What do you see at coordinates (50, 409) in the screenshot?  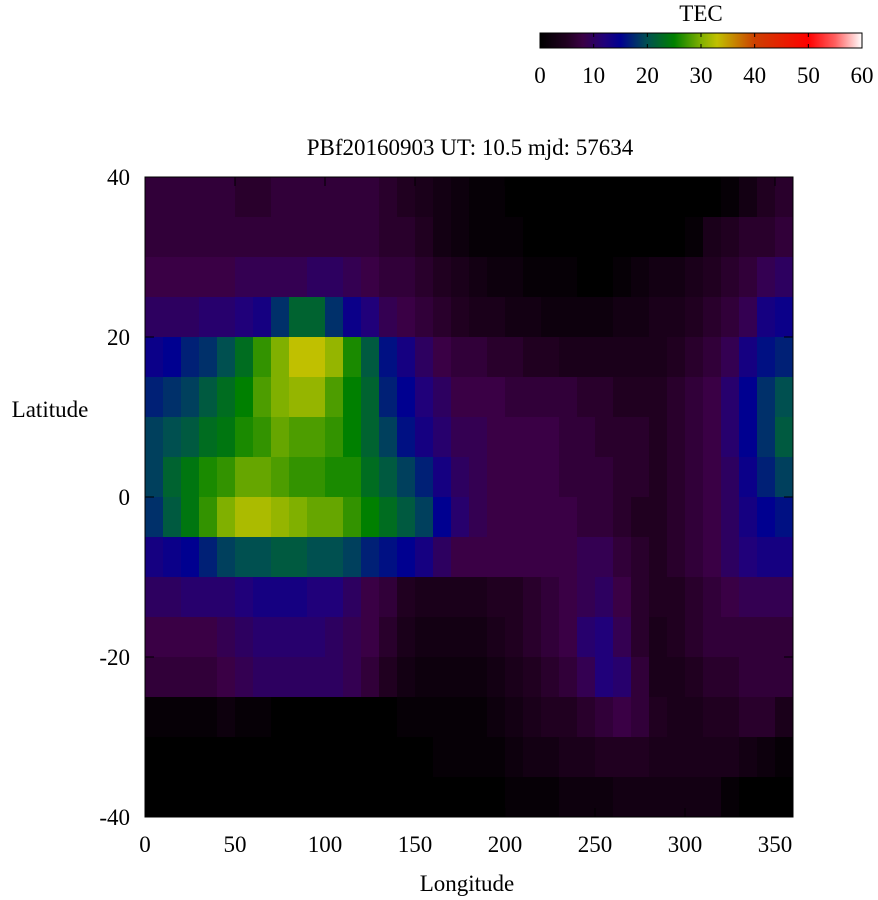 I see `y-axis-label: Latitude` at bounding box center [50, 409].